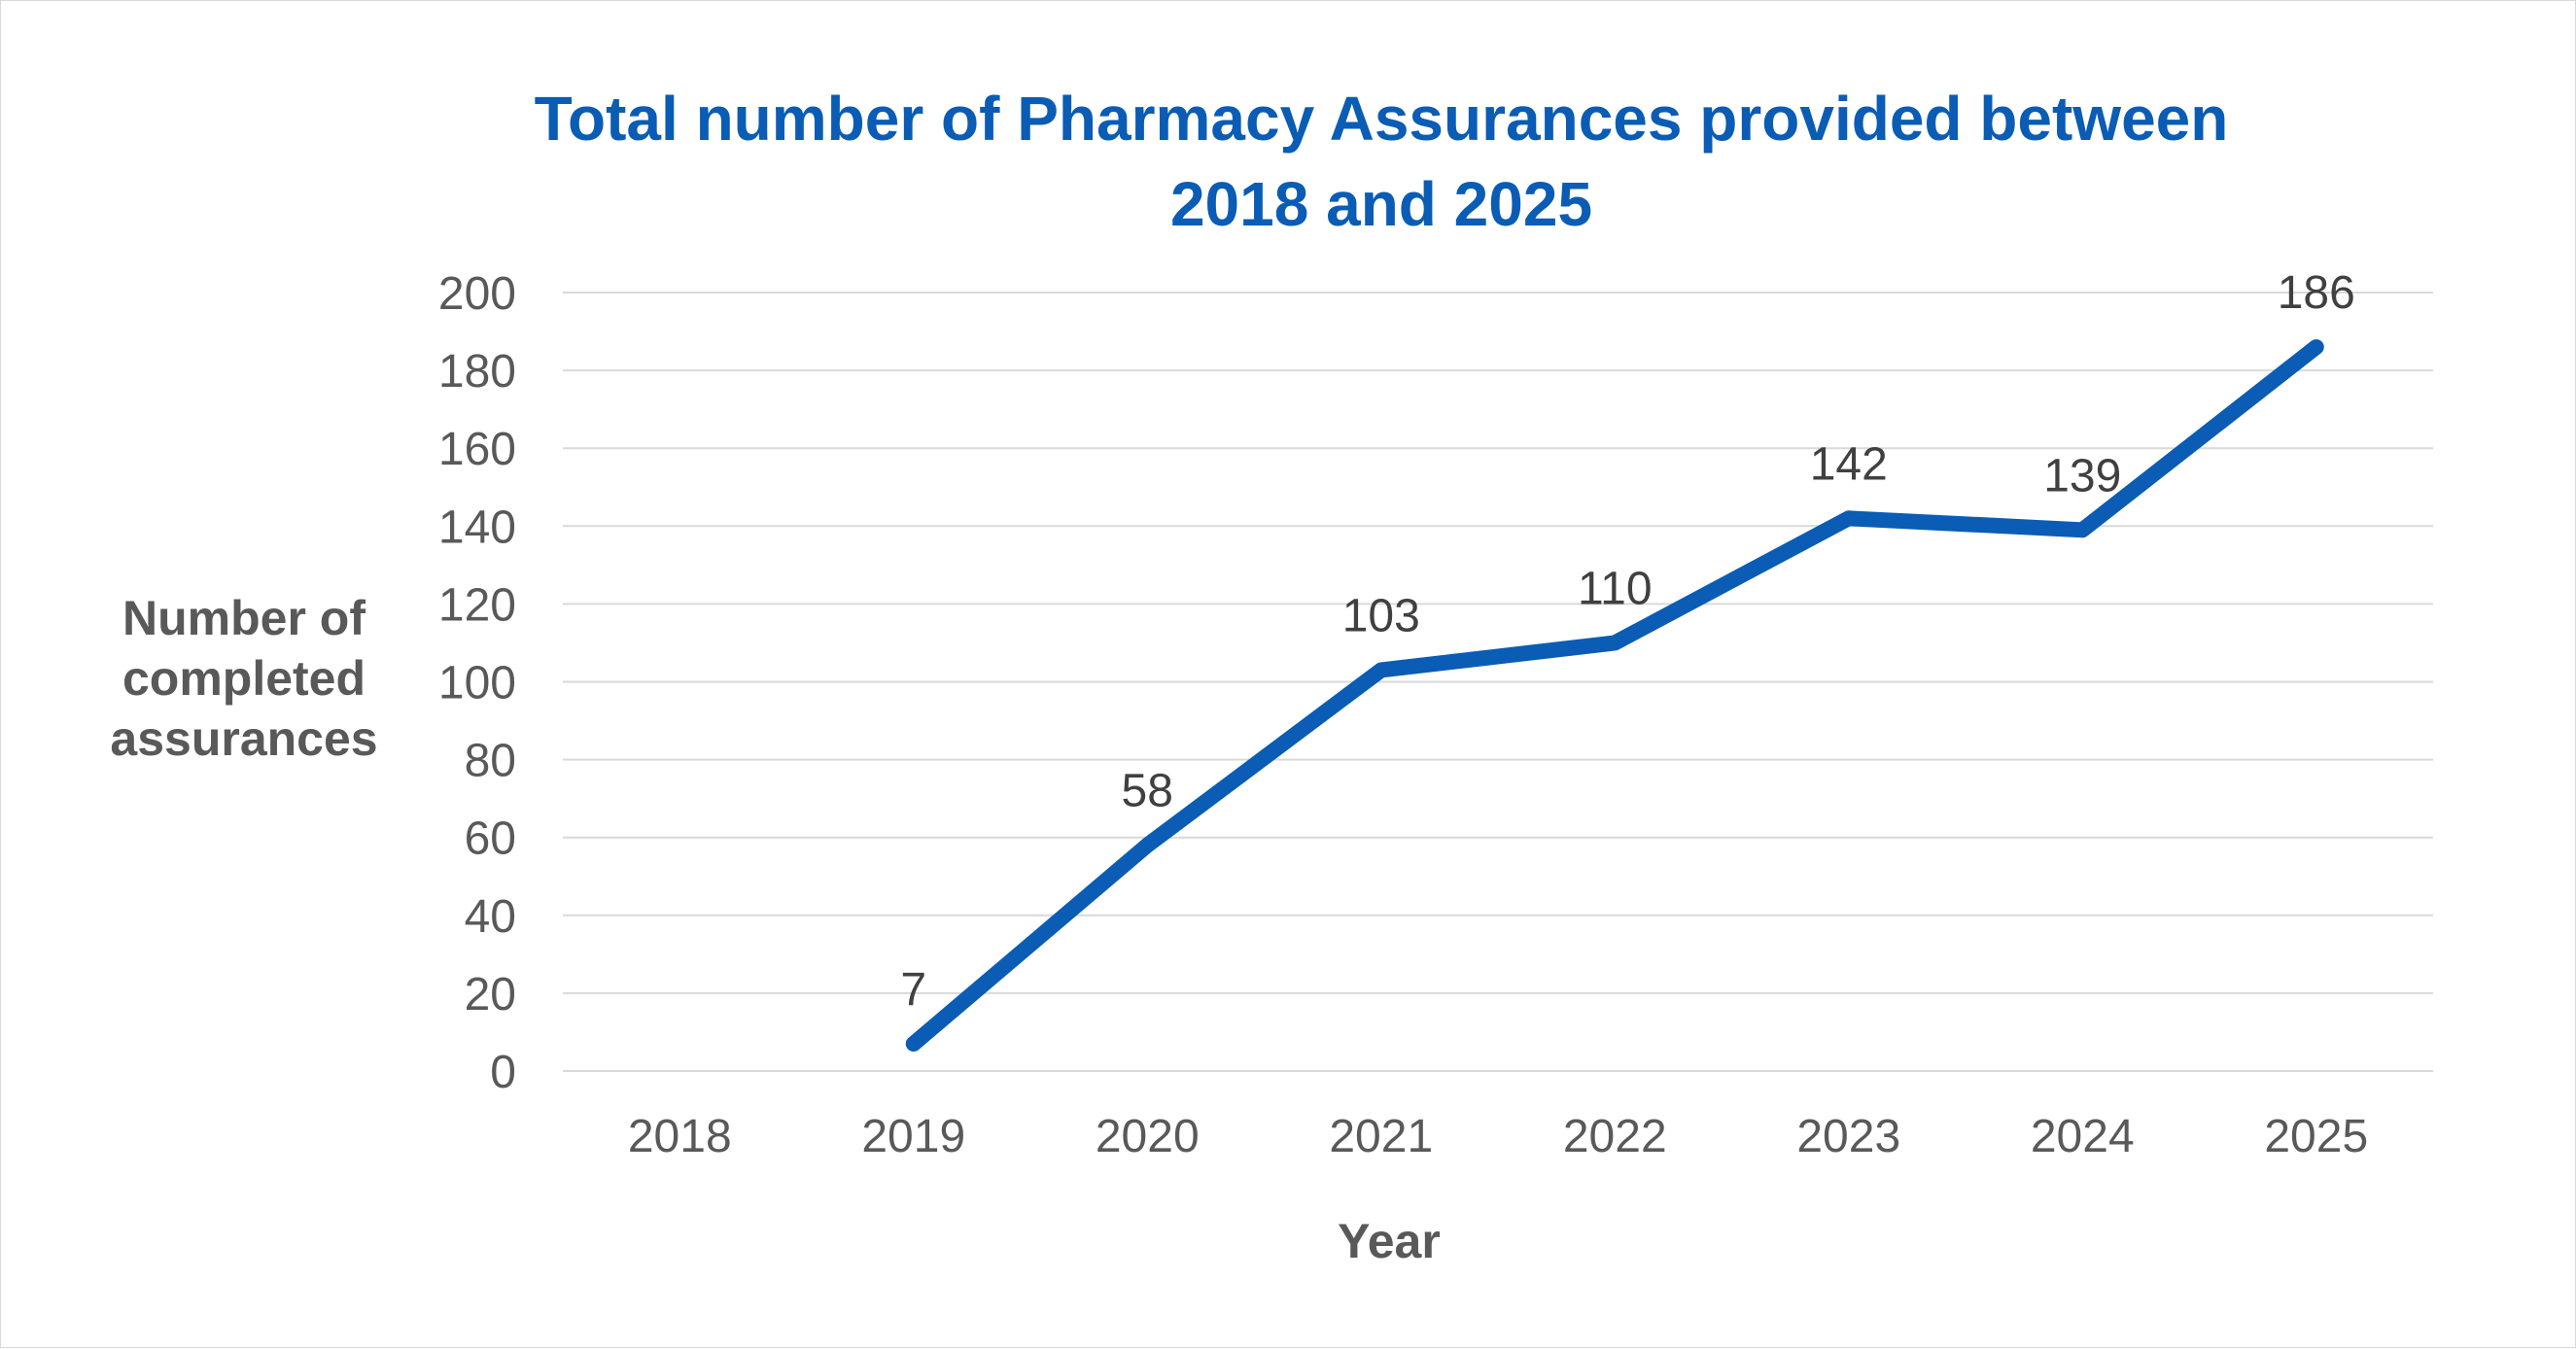  I want to click on x-axis-ticks: 2018 2019 2020 2021 2022 2023 2024 2025, so click(1498, 1136).